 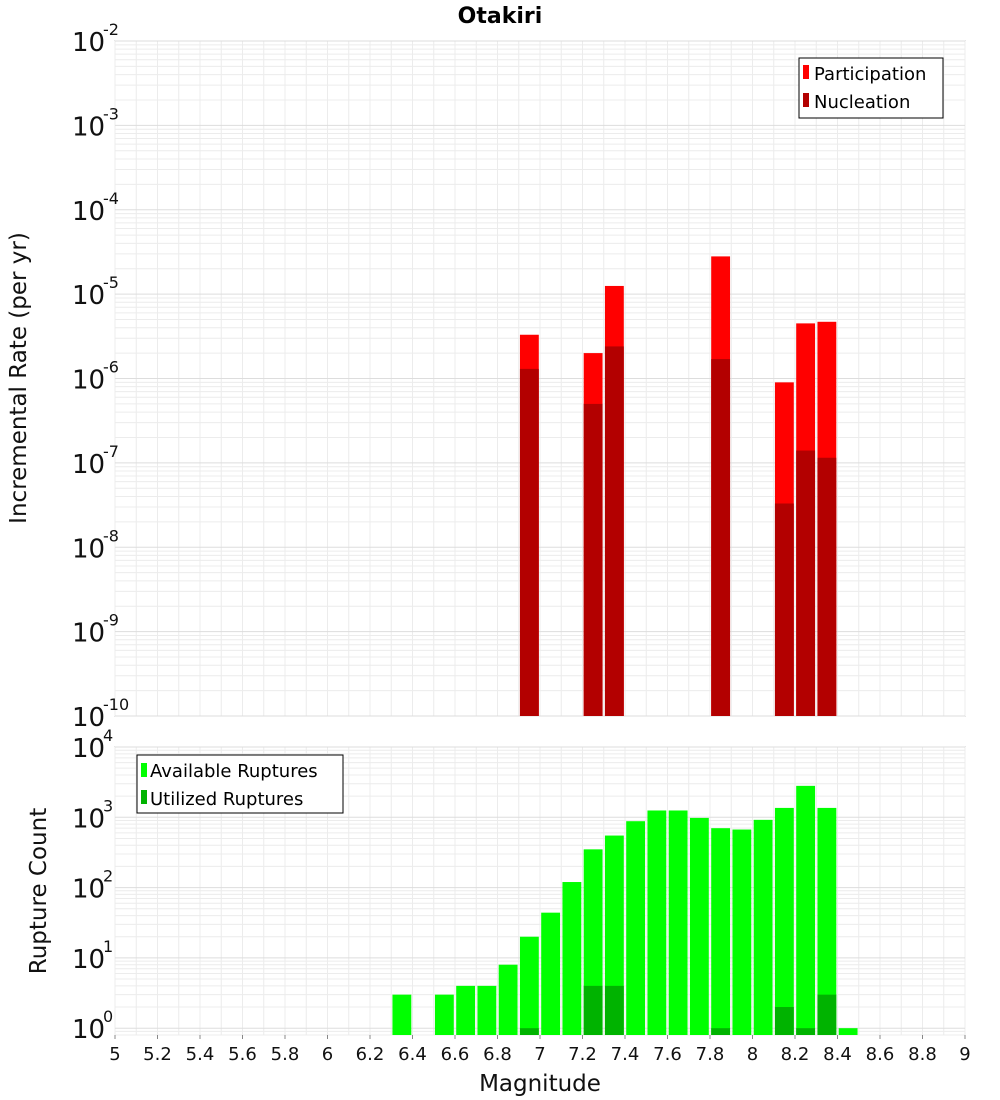 What do you see at coordinates (795, 1054) in the screenshot?
I see `x-tick-label: 8.2` at bounding box center [795, 1054].